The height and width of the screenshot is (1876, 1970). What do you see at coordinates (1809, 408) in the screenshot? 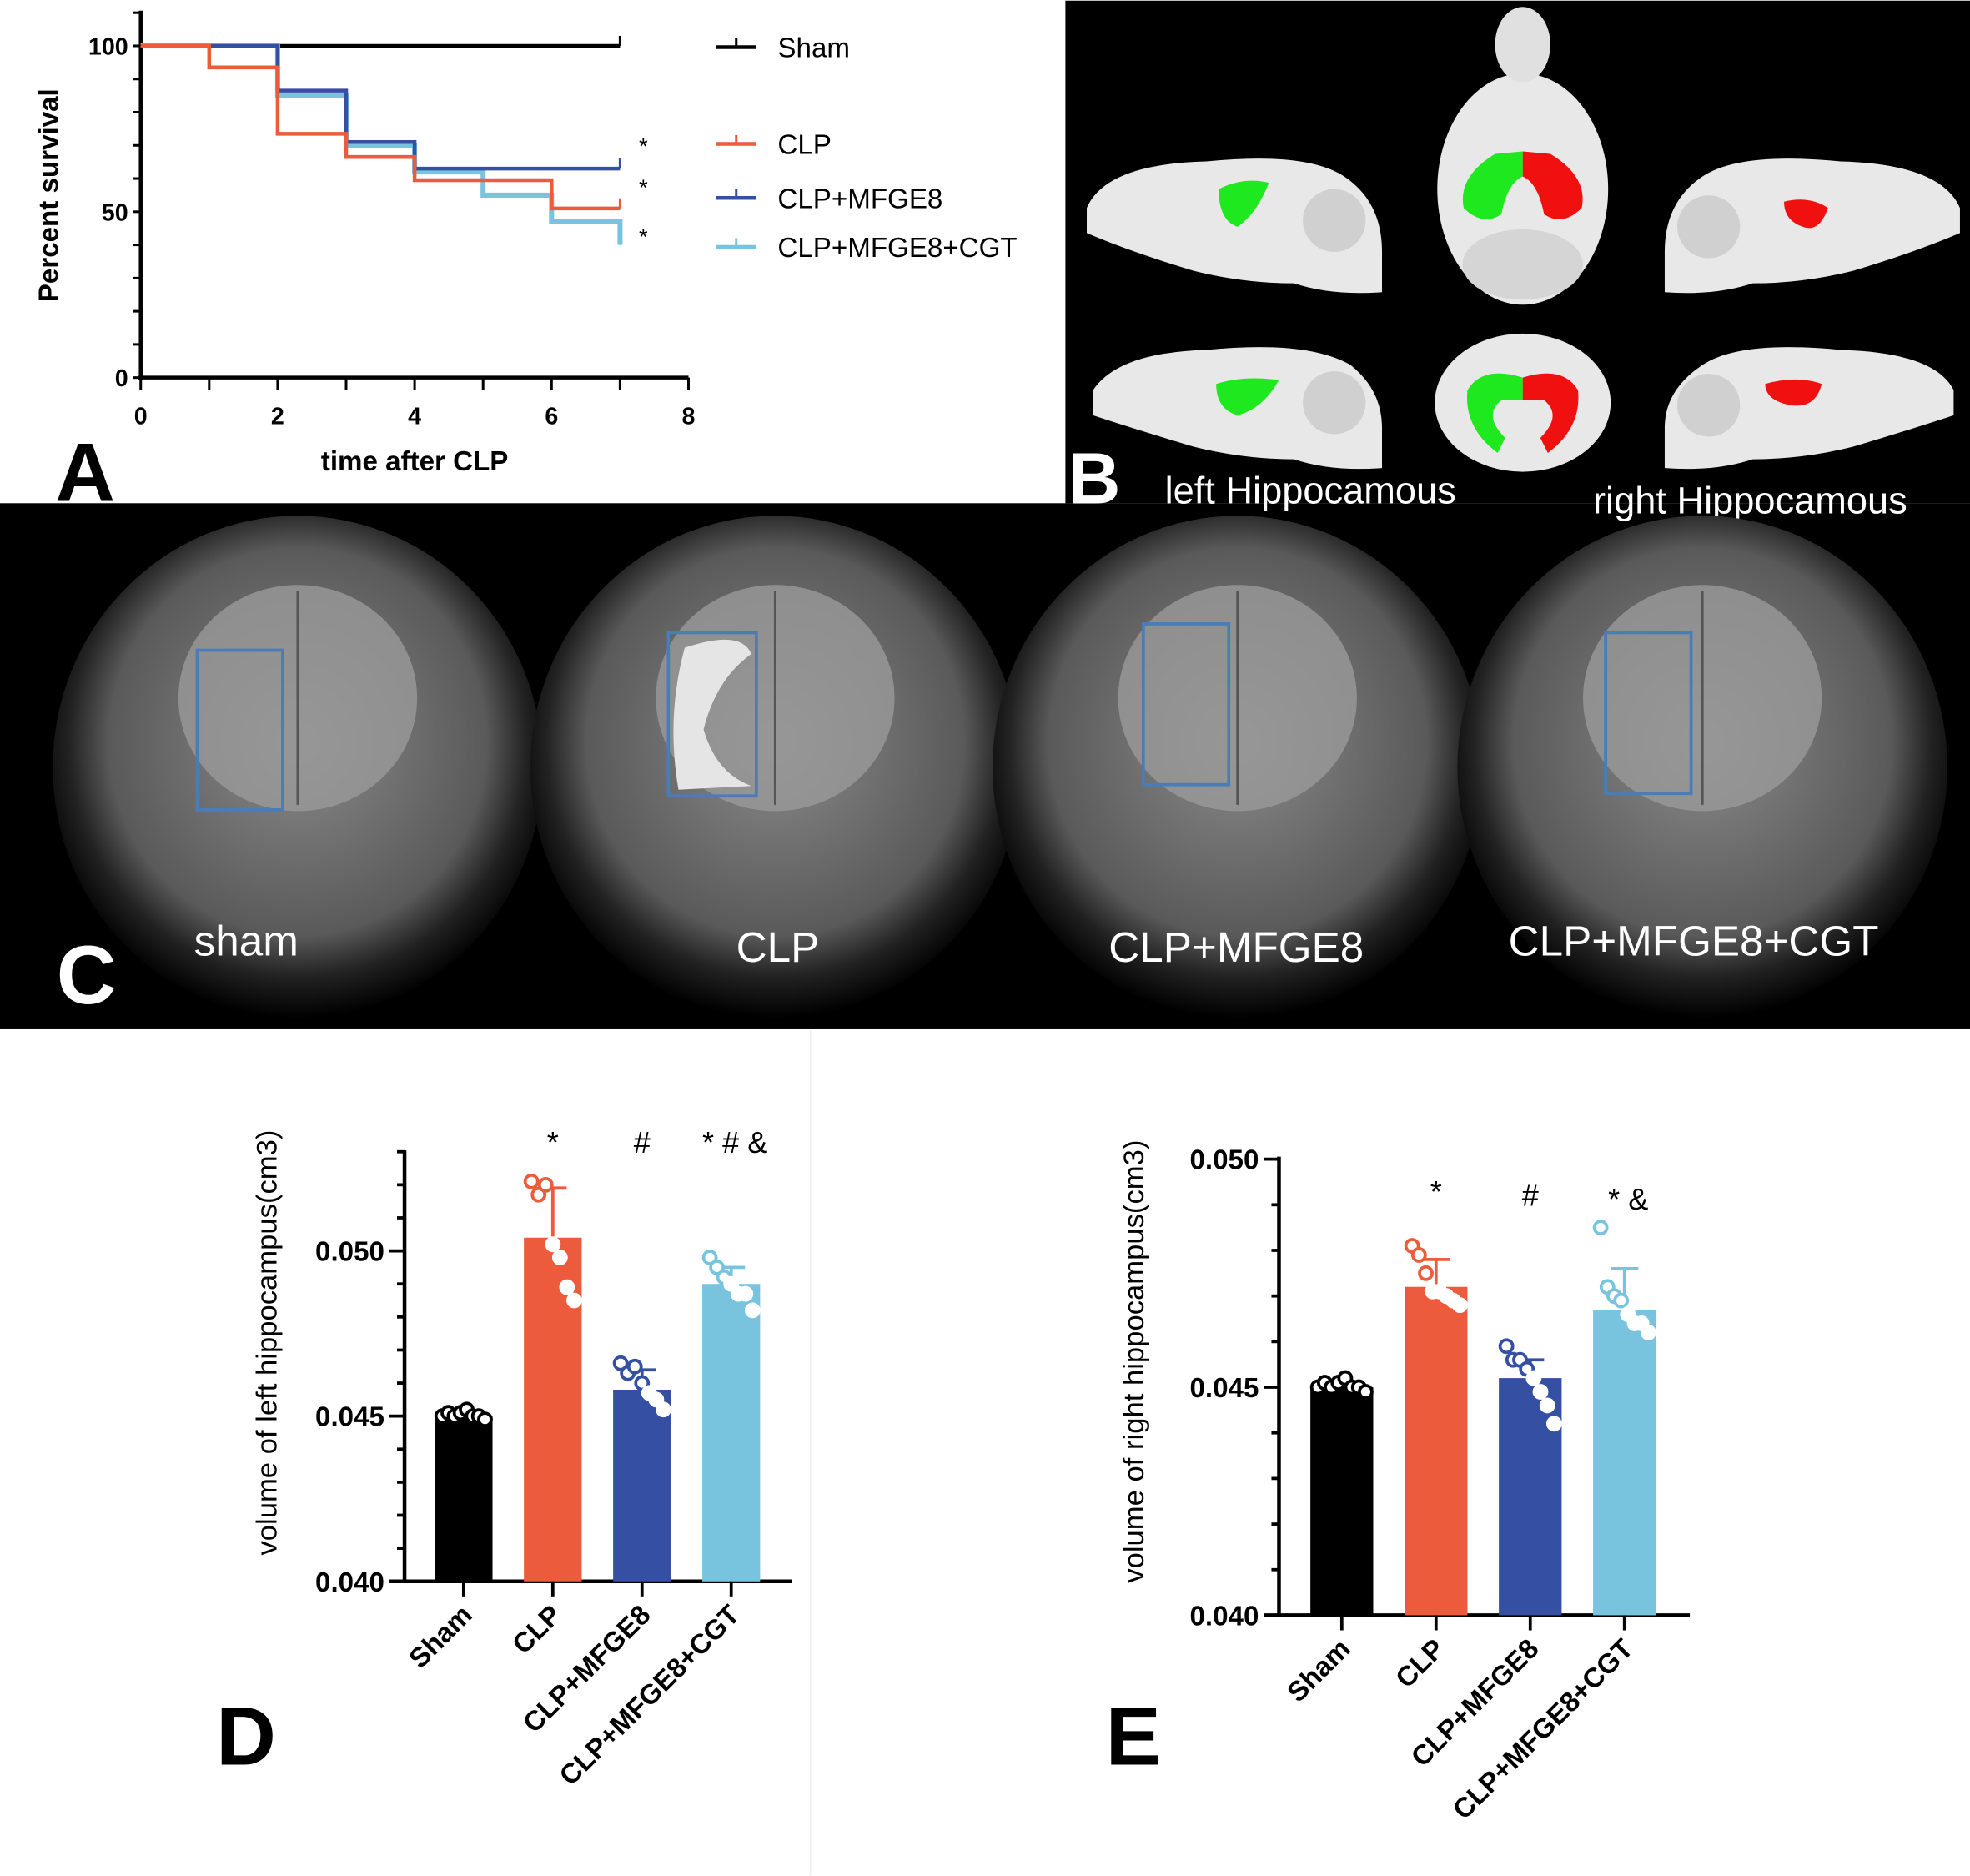
I see `brain-sagittal-right-bottom` at bounding box center [1809, 408].